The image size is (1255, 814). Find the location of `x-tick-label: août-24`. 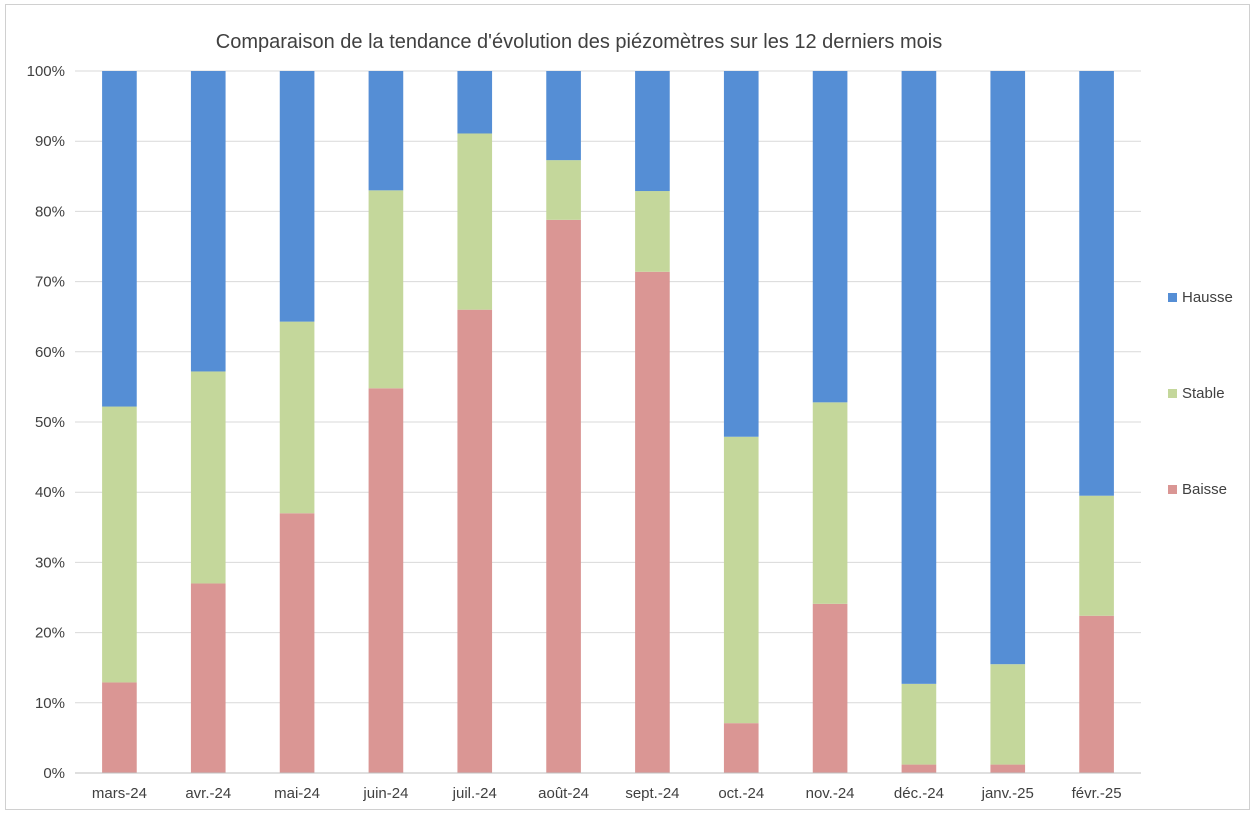

x-tick-label: août-24 is located at coordinates (563, 793).